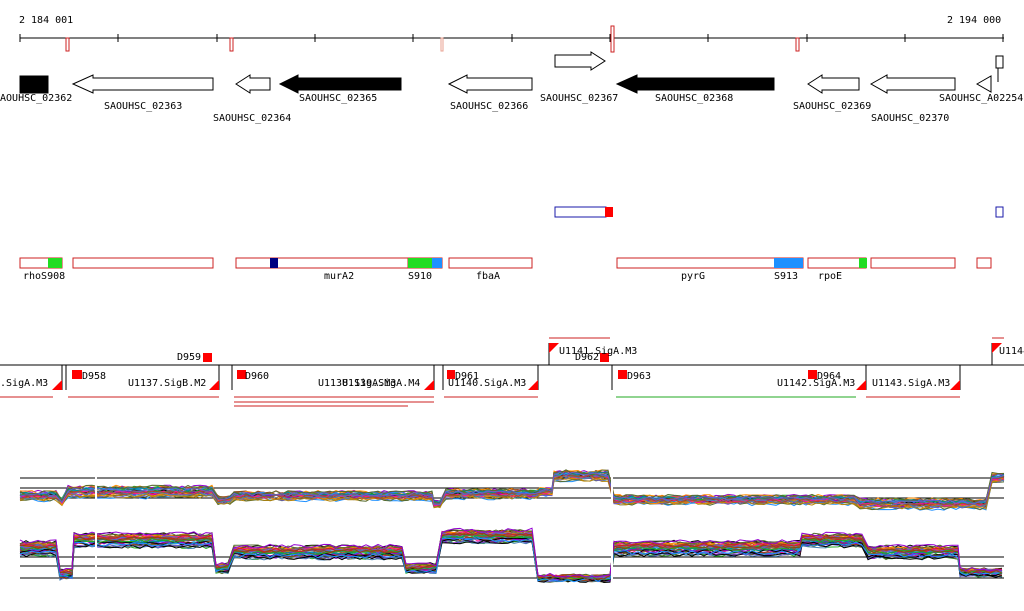  Describe the element at coordinates (167, 383) in the screenshot. I see `tss-label: U1137.SigB.M2` at that location.